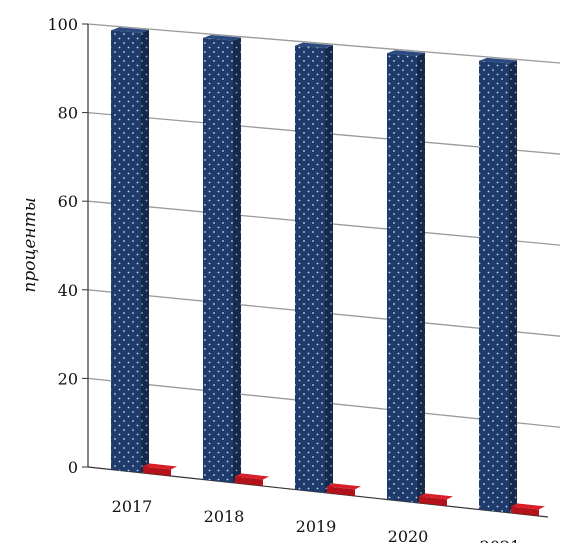  What do you see at coordinates (500, 540) in the screenshot?
I see `x-tick-label: 2021` at bounding box center [500, 540].